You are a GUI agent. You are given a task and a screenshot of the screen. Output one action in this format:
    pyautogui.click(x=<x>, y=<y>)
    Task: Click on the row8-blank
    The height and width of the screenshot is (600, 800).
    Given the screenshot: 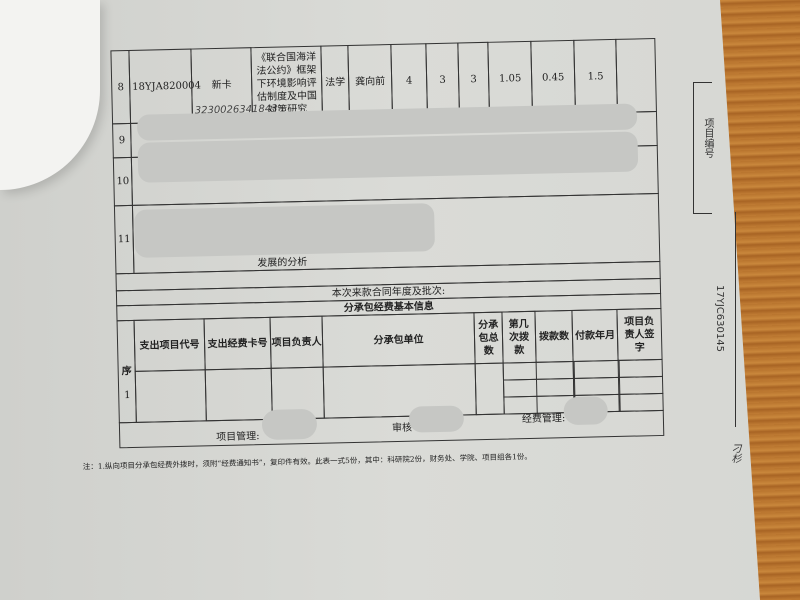 What is the action you would take?
    pyautogui.click(x=636, y=75)
    